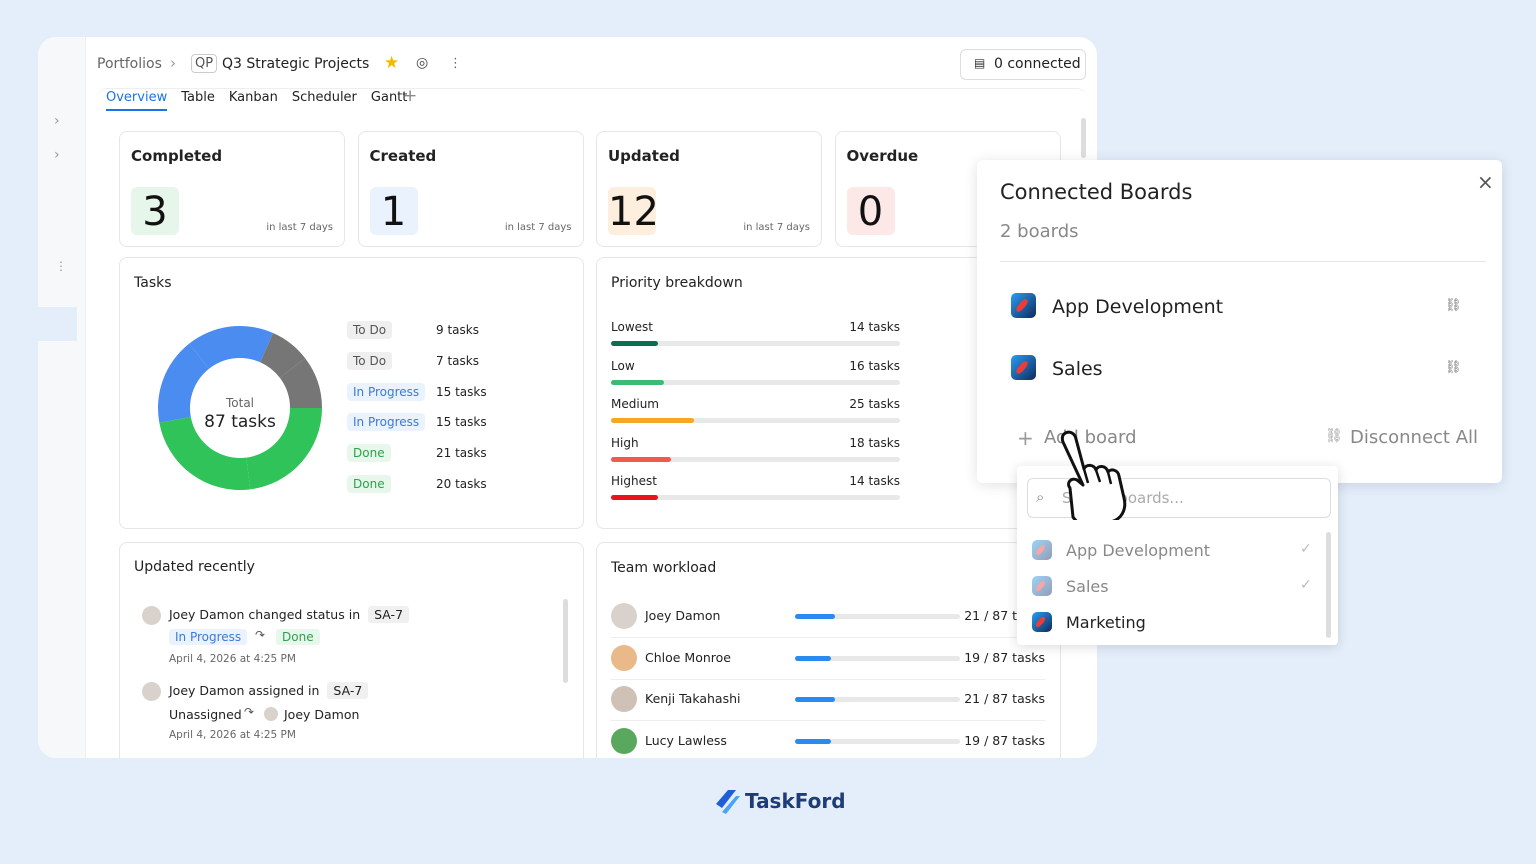  I want to click on tab: Scheduler, so click(324, 97).